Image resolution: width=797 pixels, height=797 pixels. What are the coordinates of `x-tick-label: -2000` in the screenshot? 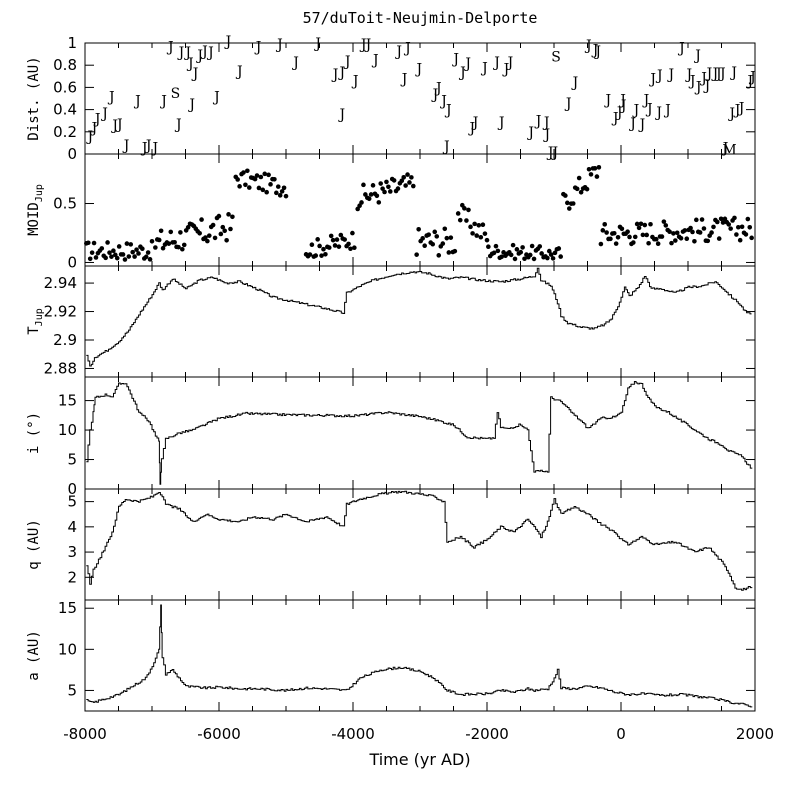 It's located at (487, 734).